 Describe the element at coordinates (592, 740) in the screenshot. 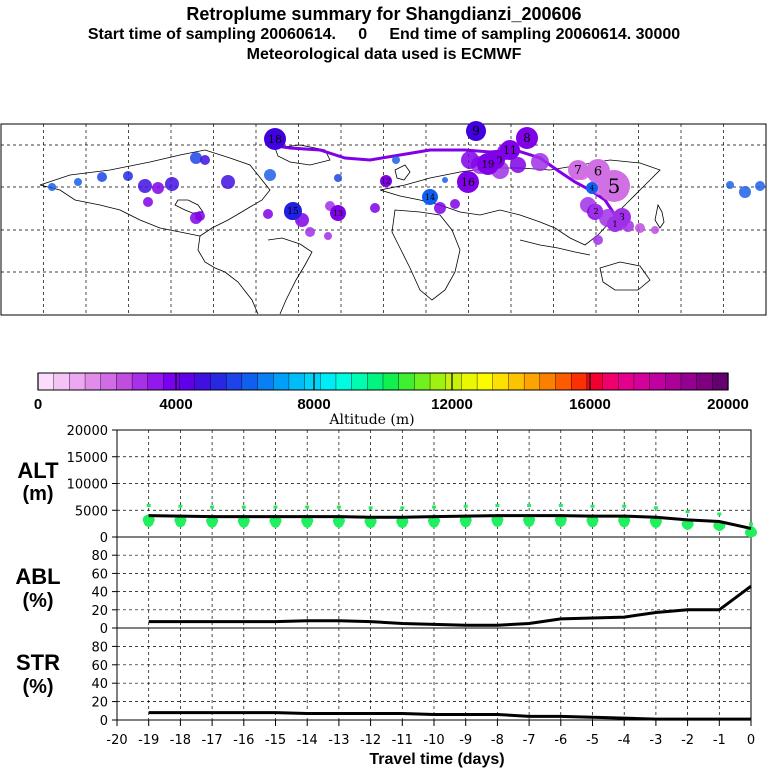

I see `x-tick-label: -5` at that location.